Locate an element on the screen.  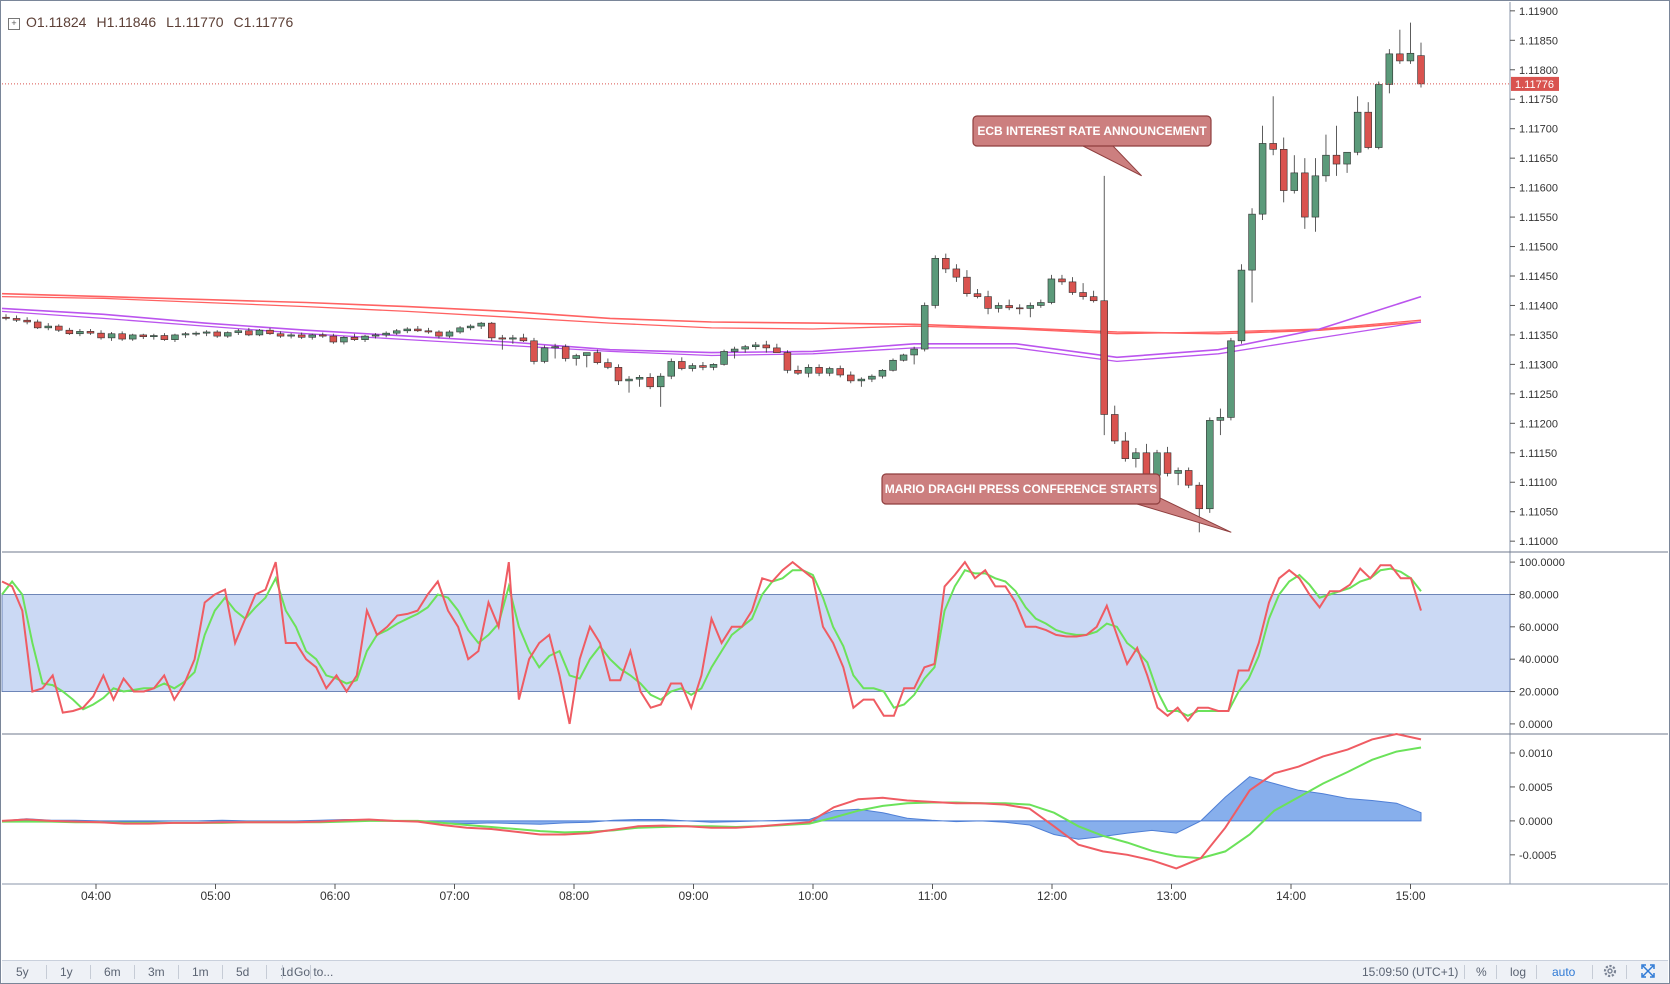
range-button-3m: 3m is located at coordinates (156, 972).